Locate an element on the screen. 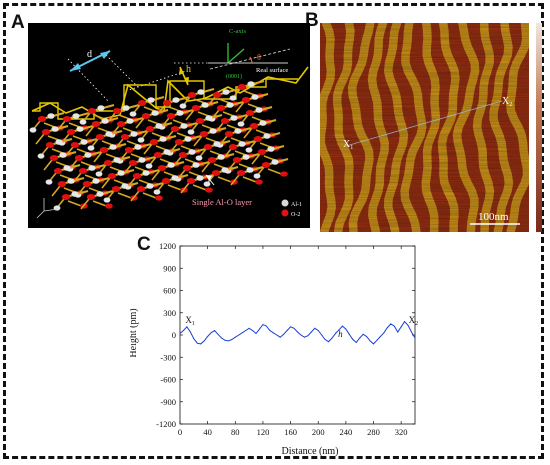  legend-o-swatch is located at coordinates (285, 213).